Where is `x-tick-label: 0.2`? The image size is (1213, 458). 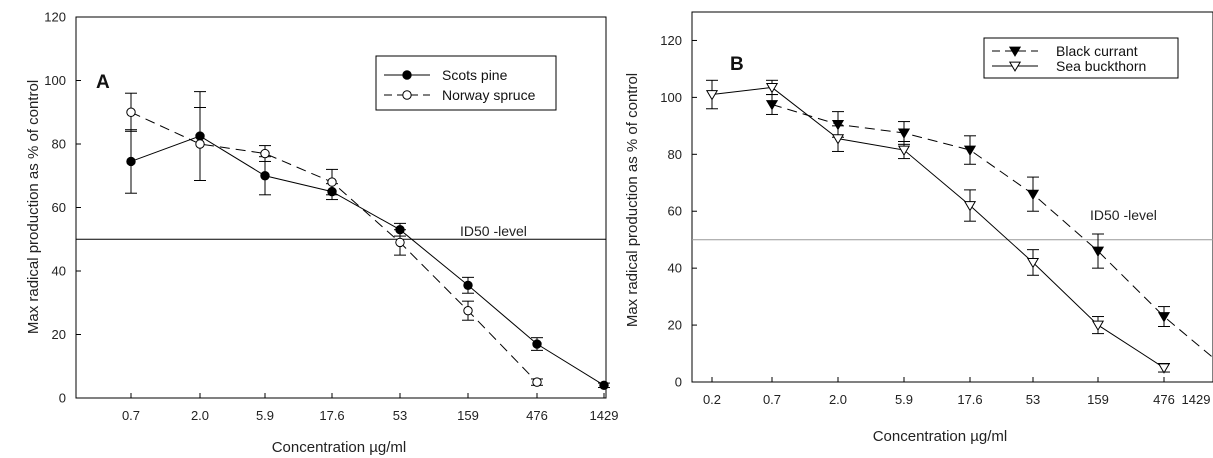
x-tick-label: 0.2 is located at coordinates (712, 399).